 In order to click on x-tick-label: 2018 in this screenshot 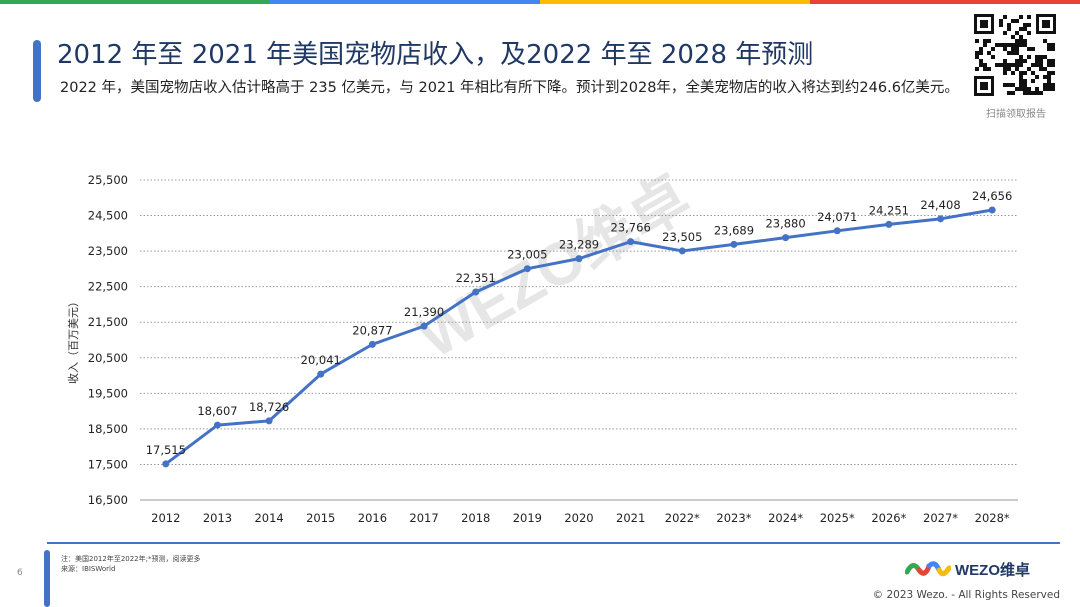, I will do `click(475, 518)`.